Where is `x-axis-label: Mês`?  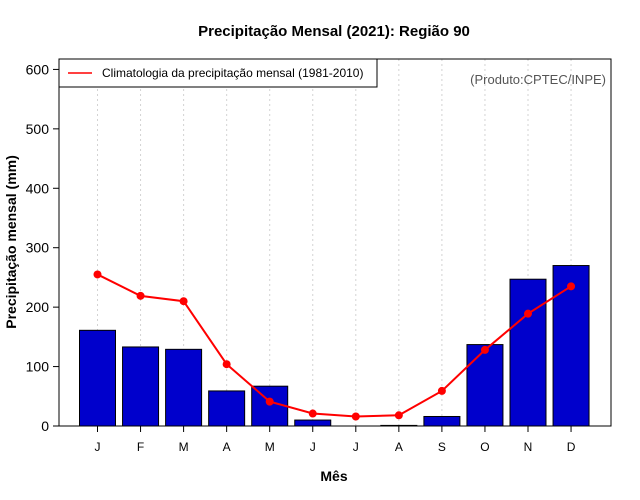 x-axis-label: Mês is located at coordinates (333, 476).